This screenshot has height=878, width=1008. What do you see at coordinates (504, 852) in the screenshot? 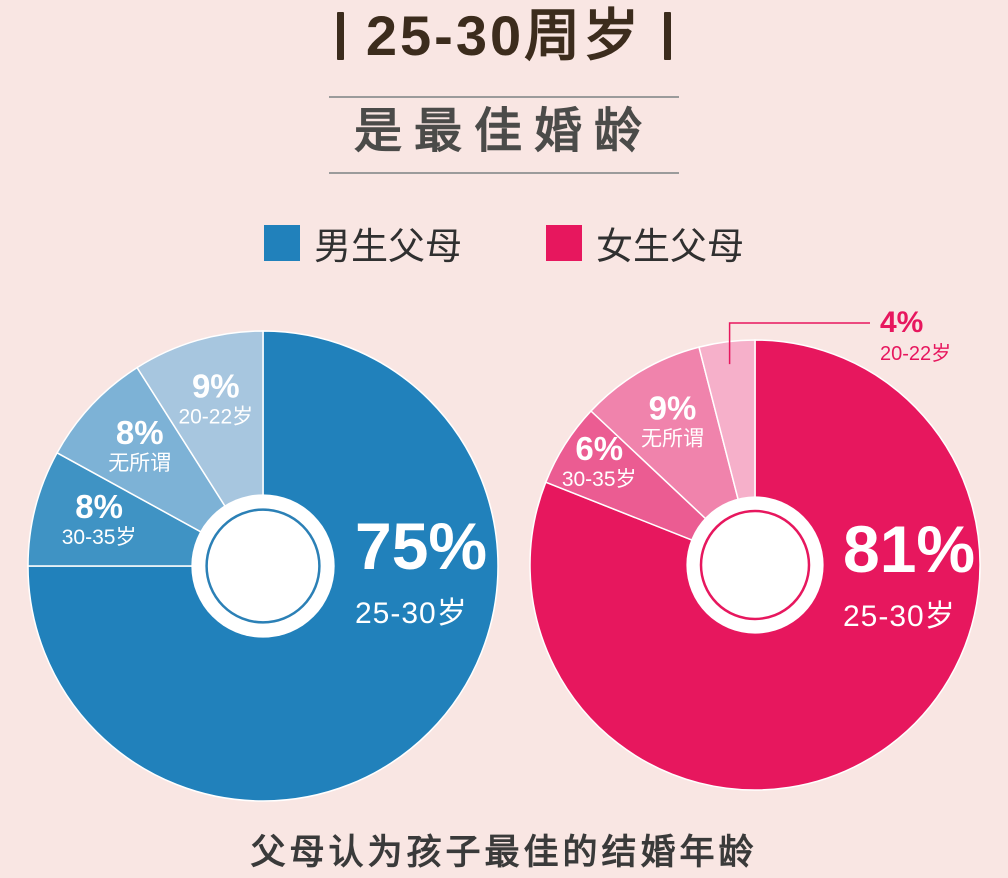
I see `bottom-caption: 父母认为孩子最佳的结婚年龄` at bounding box center [504, 852].